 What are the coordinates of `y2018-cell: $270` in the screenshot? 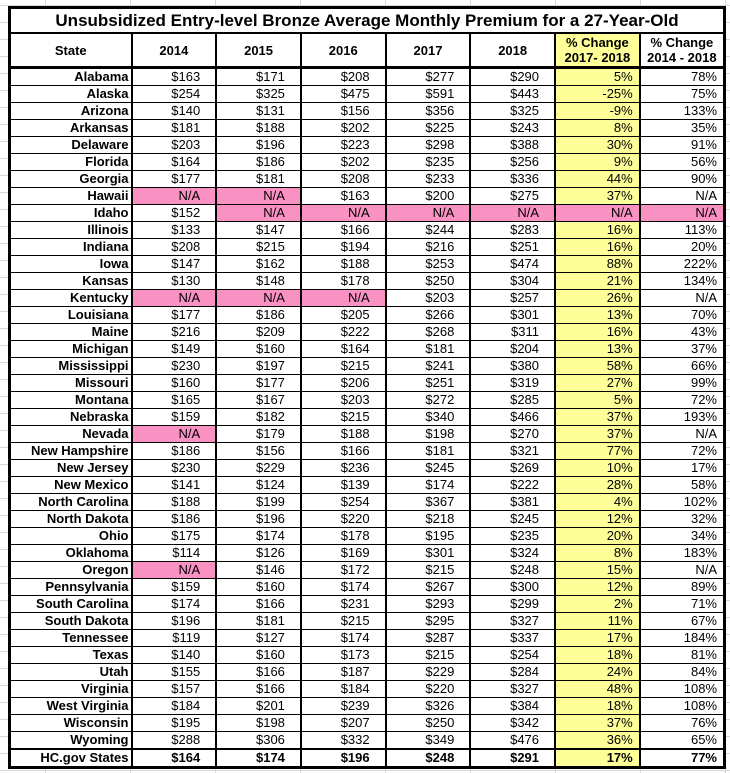 It's located at (513, 434).